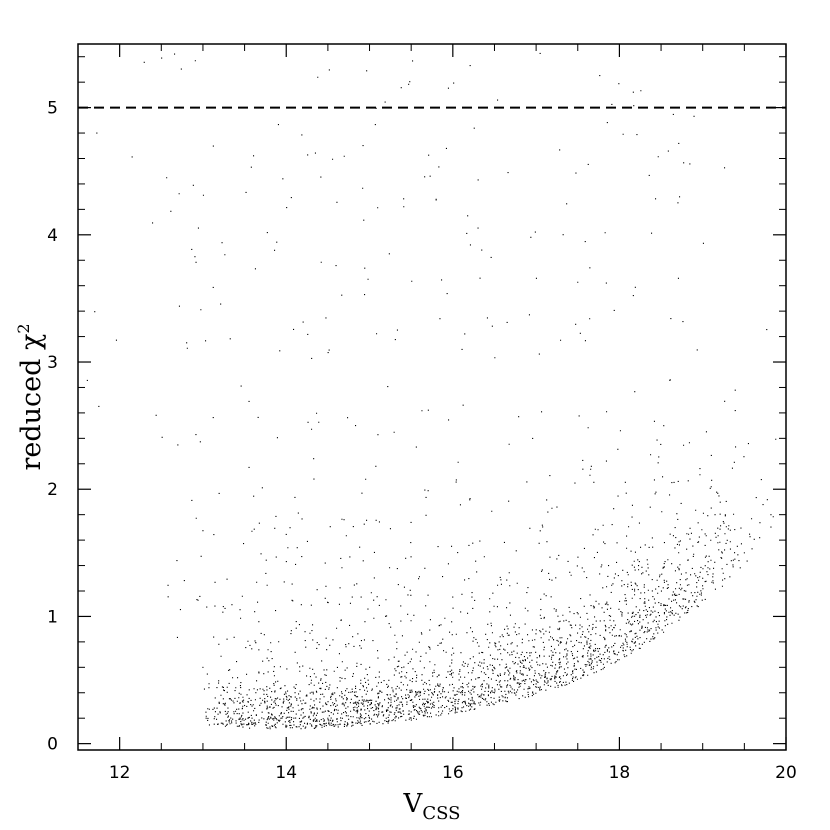  What do you see at coordinates (453, 773) in the screenshot?
I see `x-tick-label: 16` at bounding box center [453, 773].